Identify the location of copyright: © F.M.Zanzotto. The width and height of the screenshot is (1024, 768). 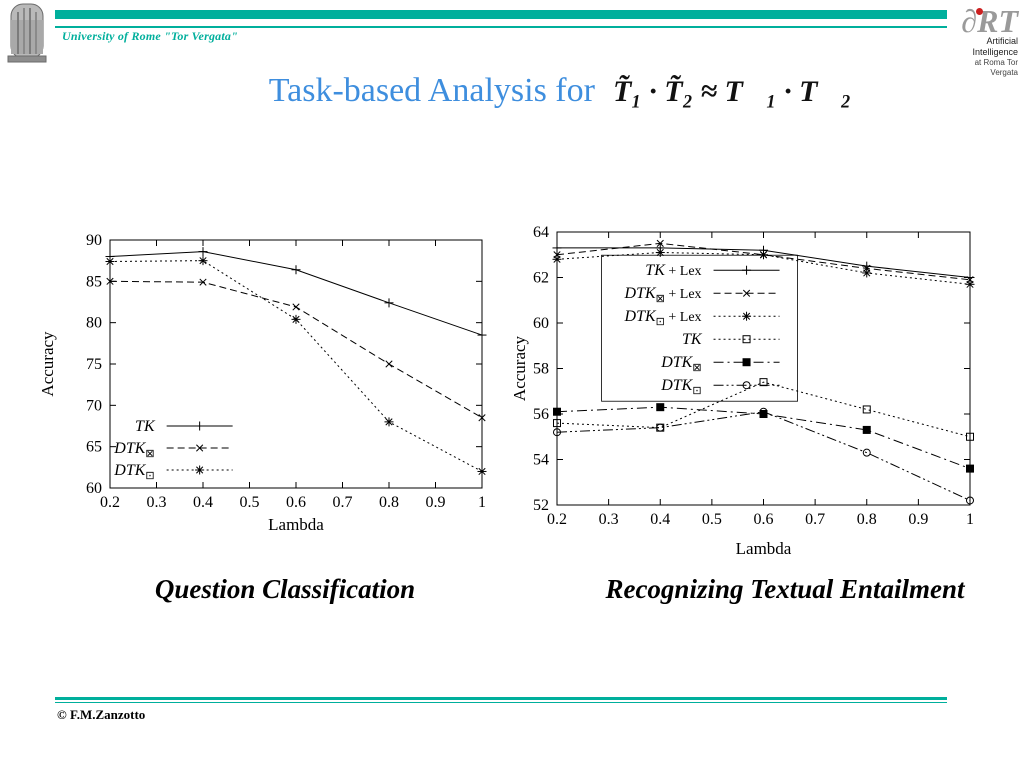
(101, 714).